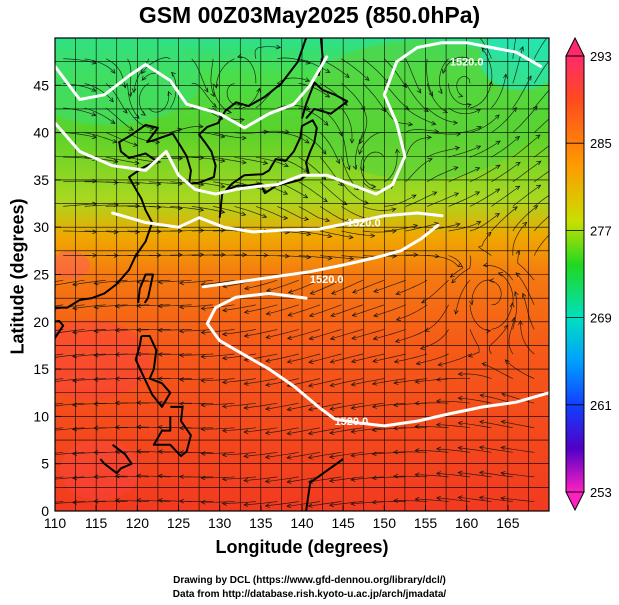 Image resolution: width=619 pixels, height=605 pixels. What do you see at coordinates (268, 168) in the screenshot?
I see `coastline` at bounding box center [268, 168].